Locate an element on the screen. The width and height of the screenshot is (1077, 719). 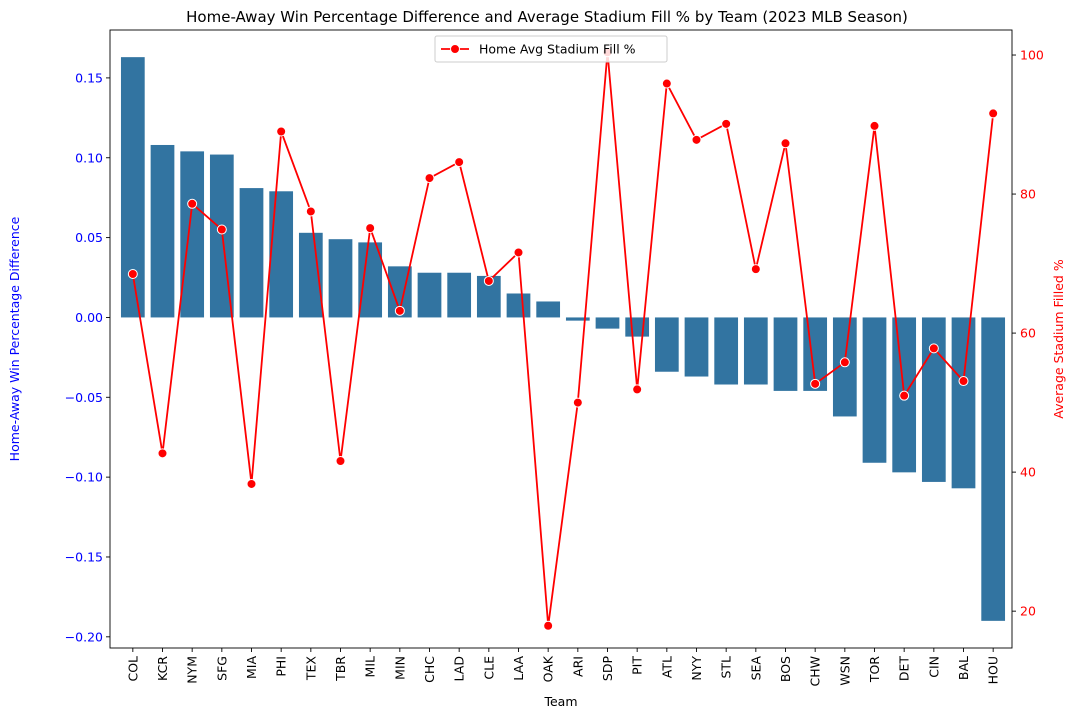
legend: Home Avg Stadium Fill % is located at coordinates (551, 49).